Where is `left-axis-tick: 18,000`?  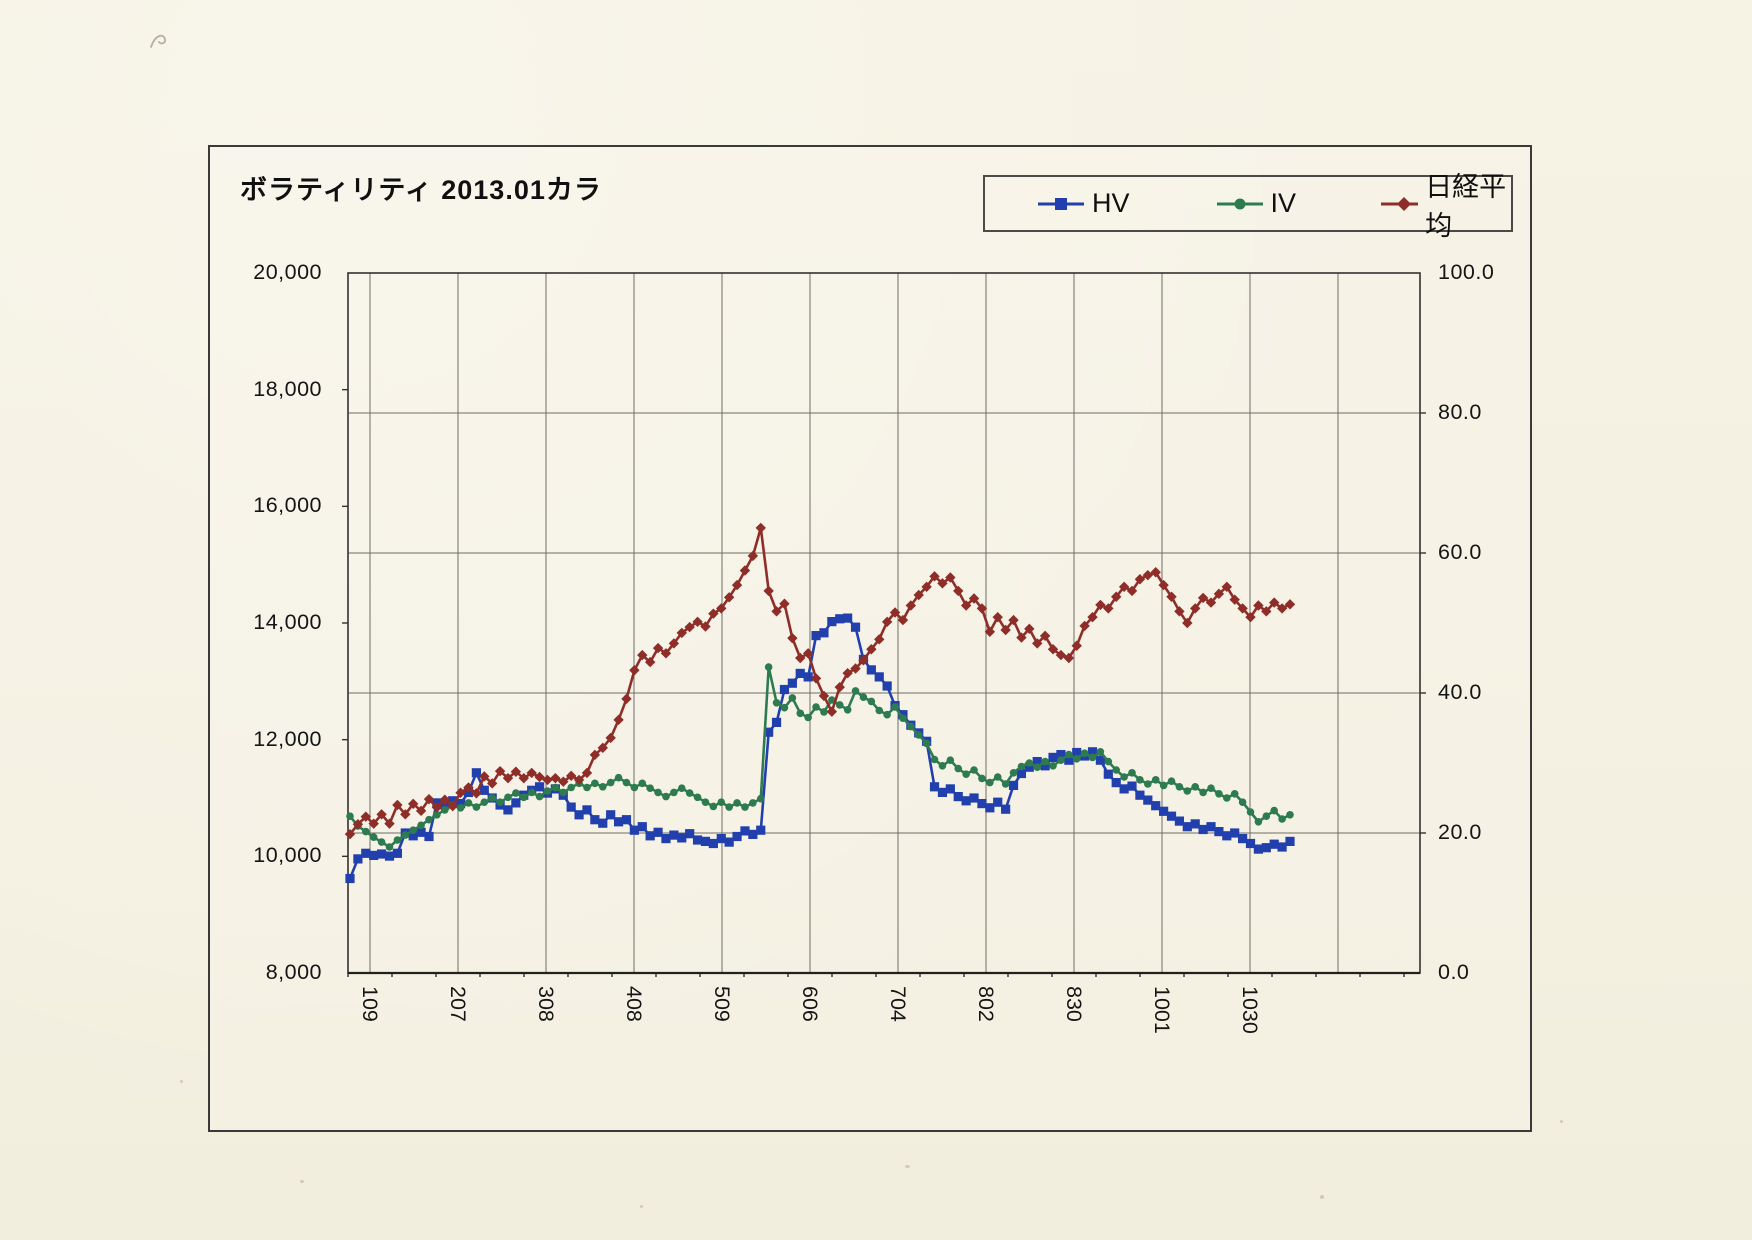
left-axis-tick: 18,000 is located at coordinates (287, 388).